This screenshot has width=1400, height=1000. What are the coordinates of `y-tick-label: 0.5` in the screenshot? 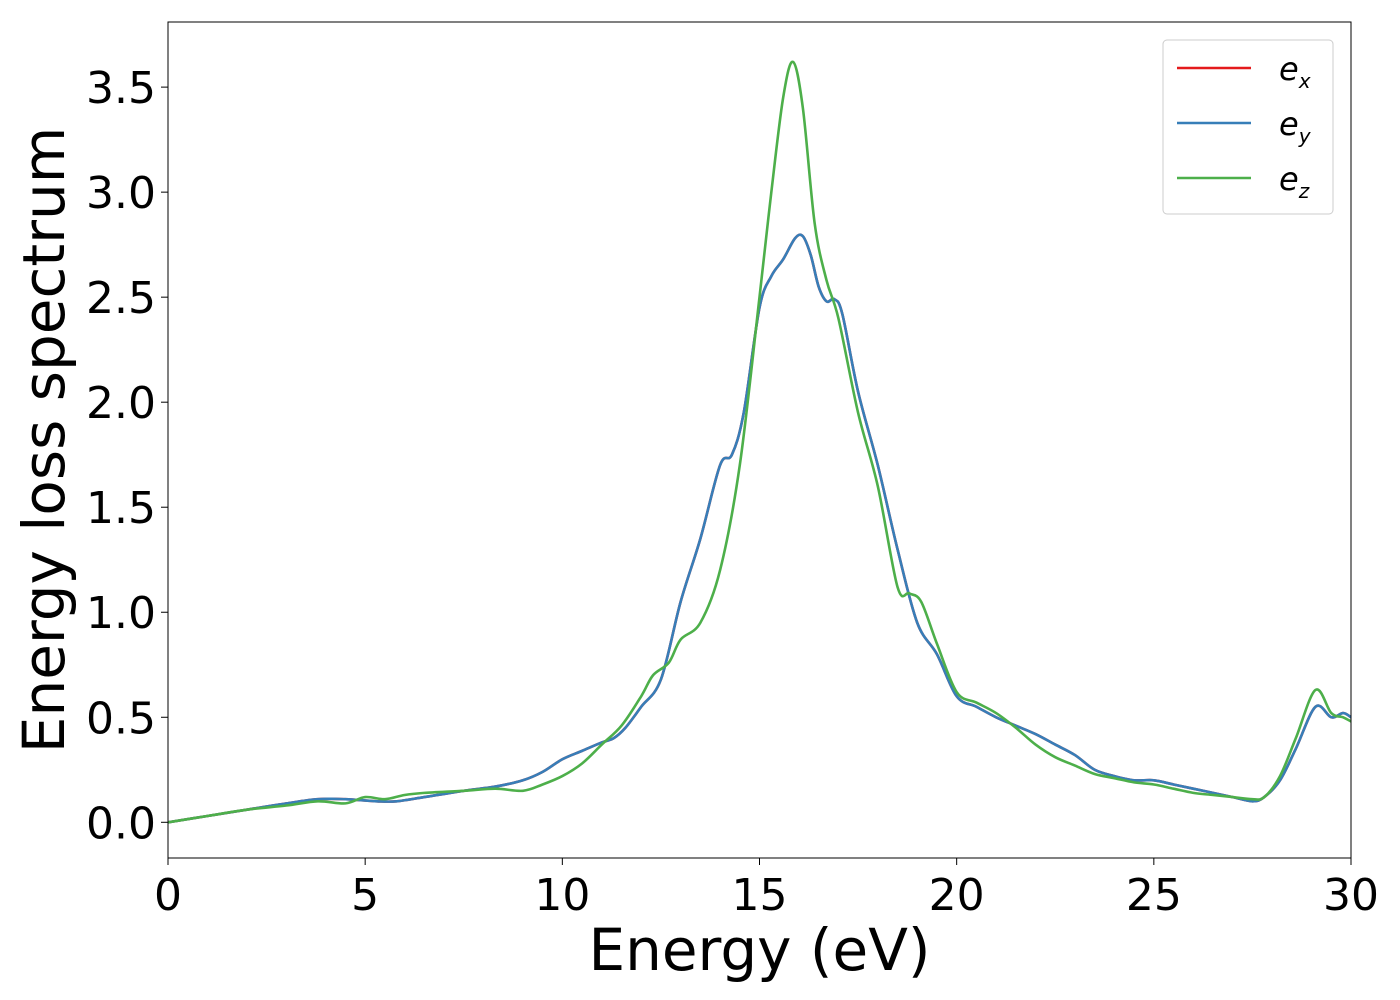 It's located at (121, 718).